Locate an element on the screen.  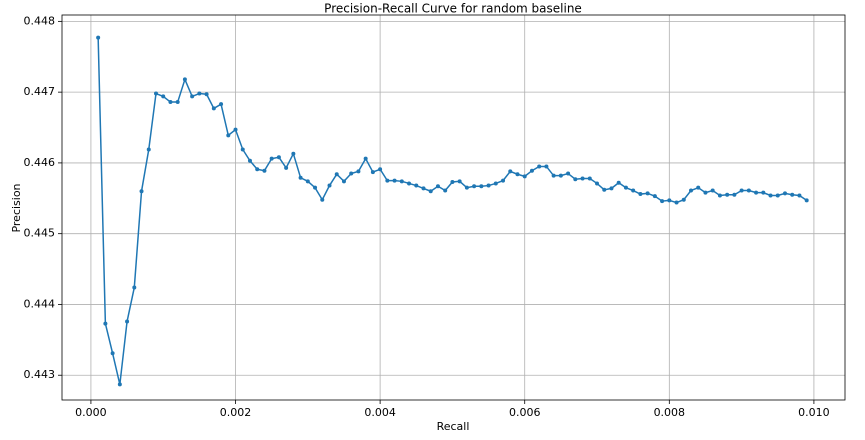
y-tick-label: 0.448 is located at coordinates (40, 20).